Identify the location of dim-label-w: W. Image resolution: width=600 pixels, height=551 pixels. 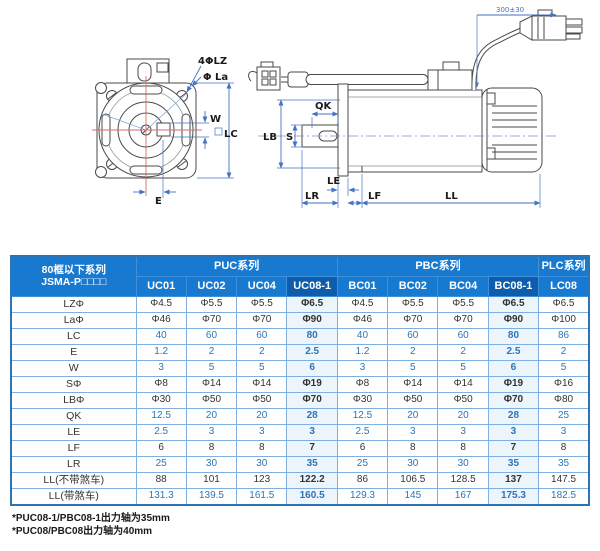
(215, 119).